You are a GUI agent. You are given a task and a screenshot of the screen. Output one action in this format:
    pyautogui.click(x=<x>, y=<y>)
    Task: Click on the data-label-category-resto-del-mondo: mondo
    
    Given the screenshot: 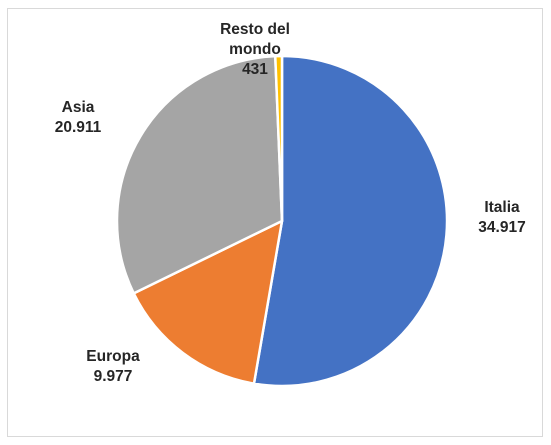 What is the action you would take?
    pyautogui.click(x=255, y=49)
    